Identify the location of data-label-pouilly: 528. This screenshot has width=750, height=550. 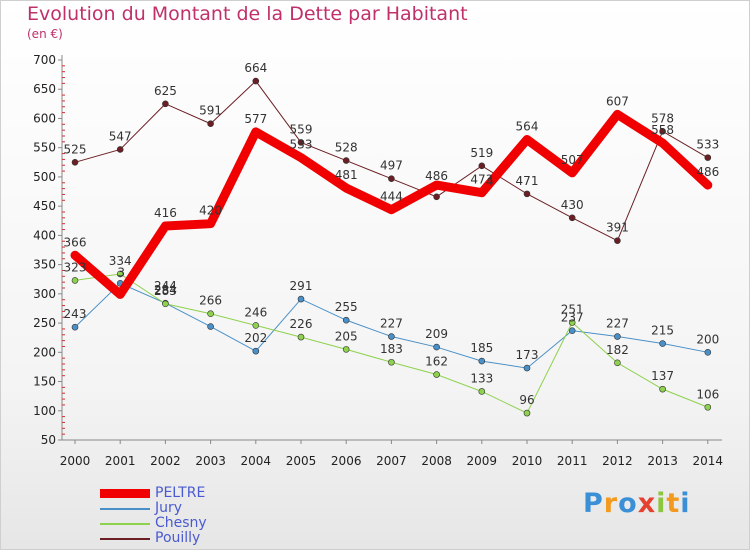
(346, 148).